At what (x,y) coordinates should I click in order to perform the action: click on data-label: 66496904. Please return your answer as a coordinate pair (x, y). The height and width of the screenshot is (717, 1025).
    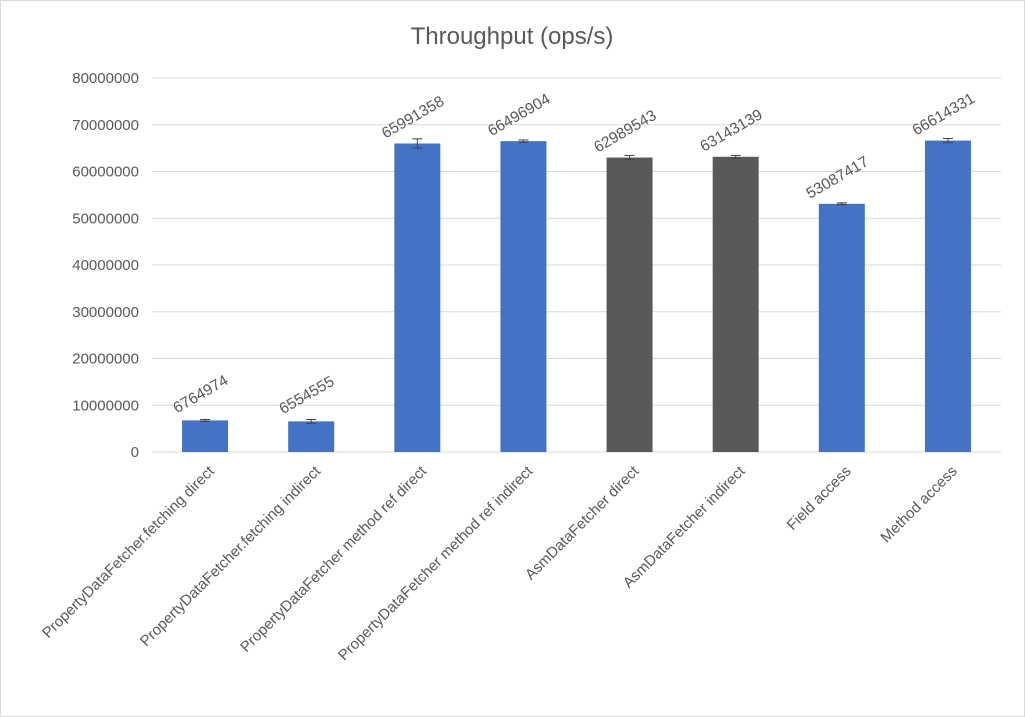
    Looking at the image, I should click on (519, 114).